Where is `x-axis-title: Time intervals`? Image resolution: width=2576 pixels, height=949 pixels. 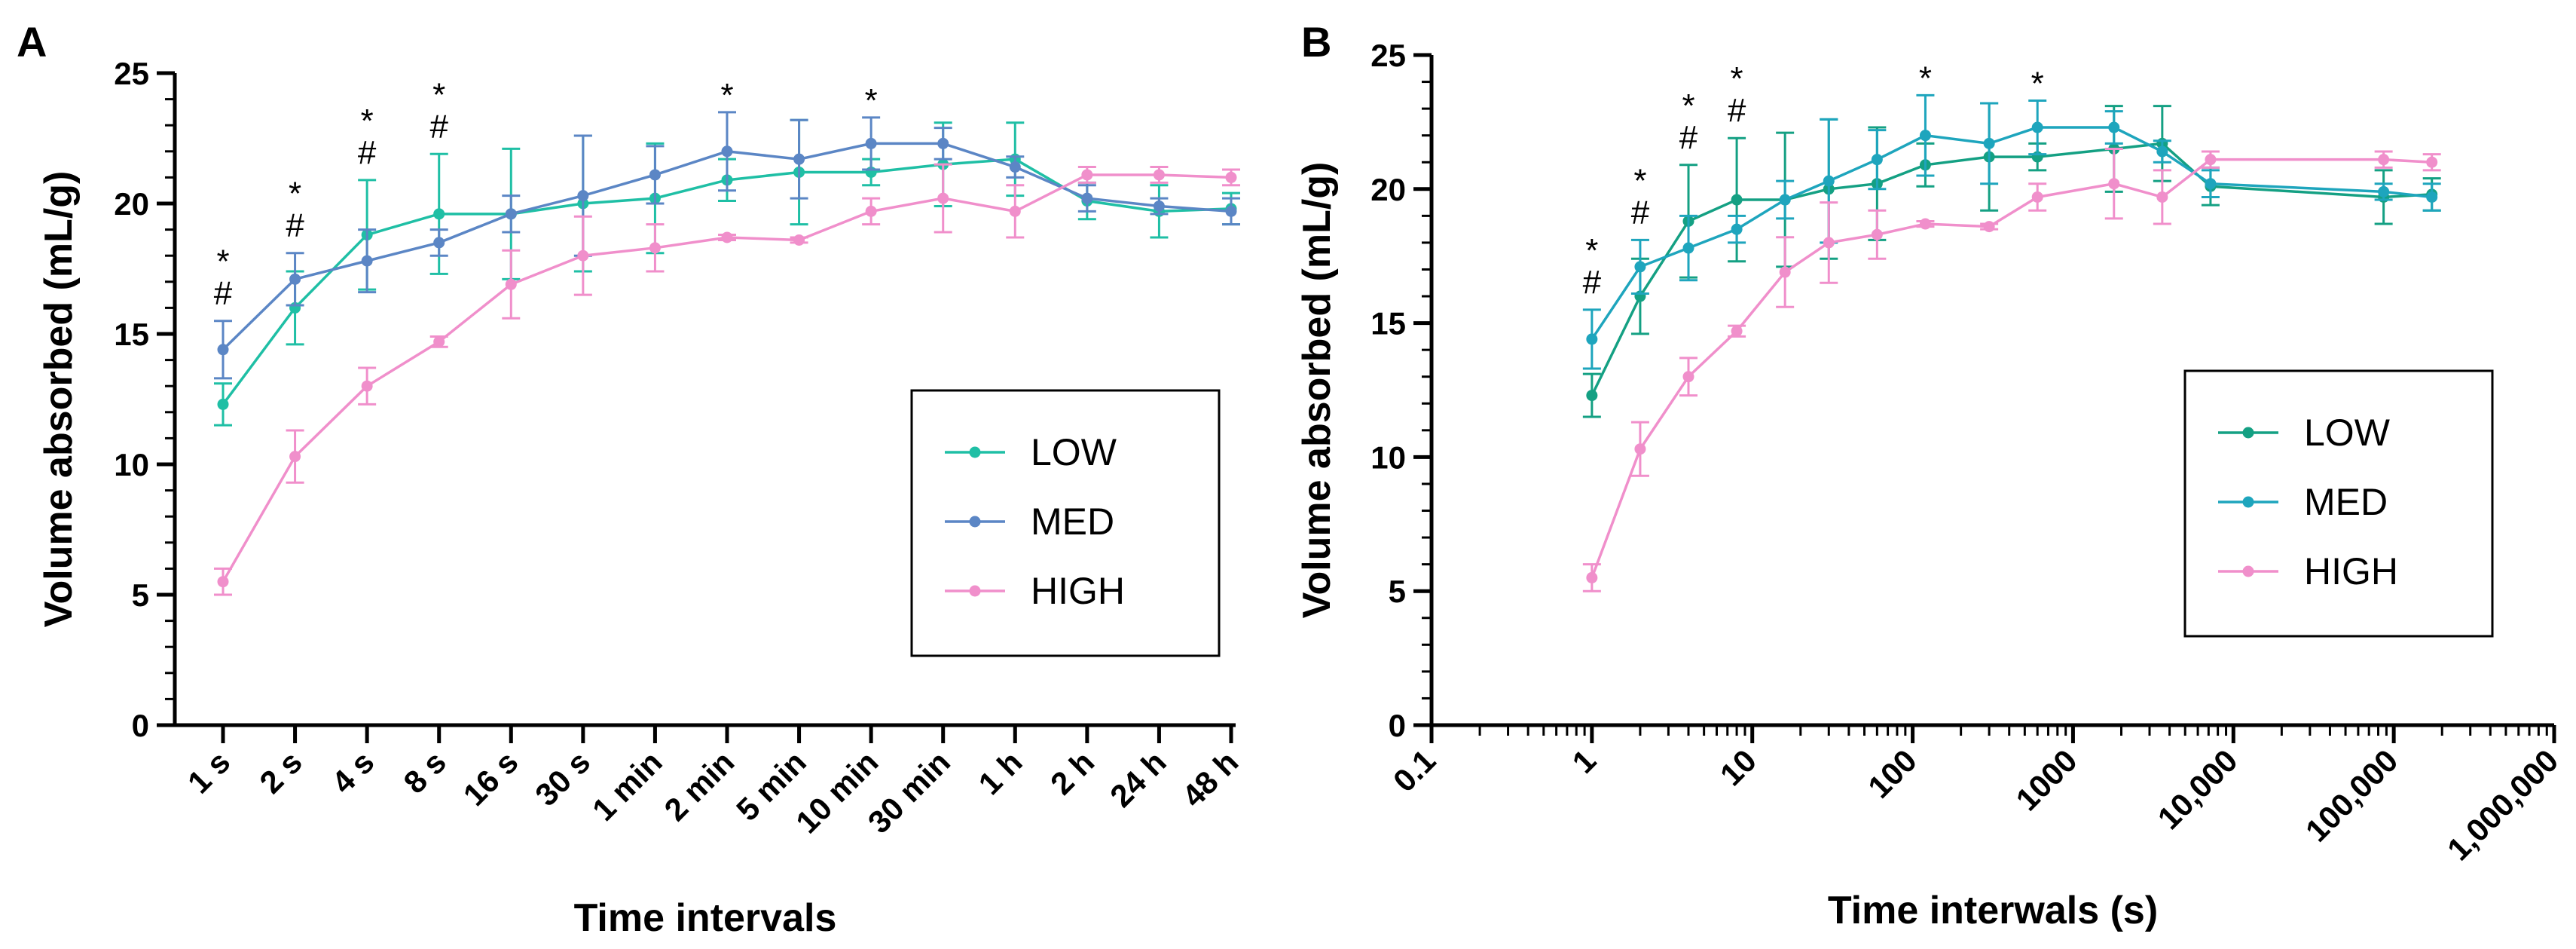 x-axis-title: Time intervals is located at coordinates (705, 918).